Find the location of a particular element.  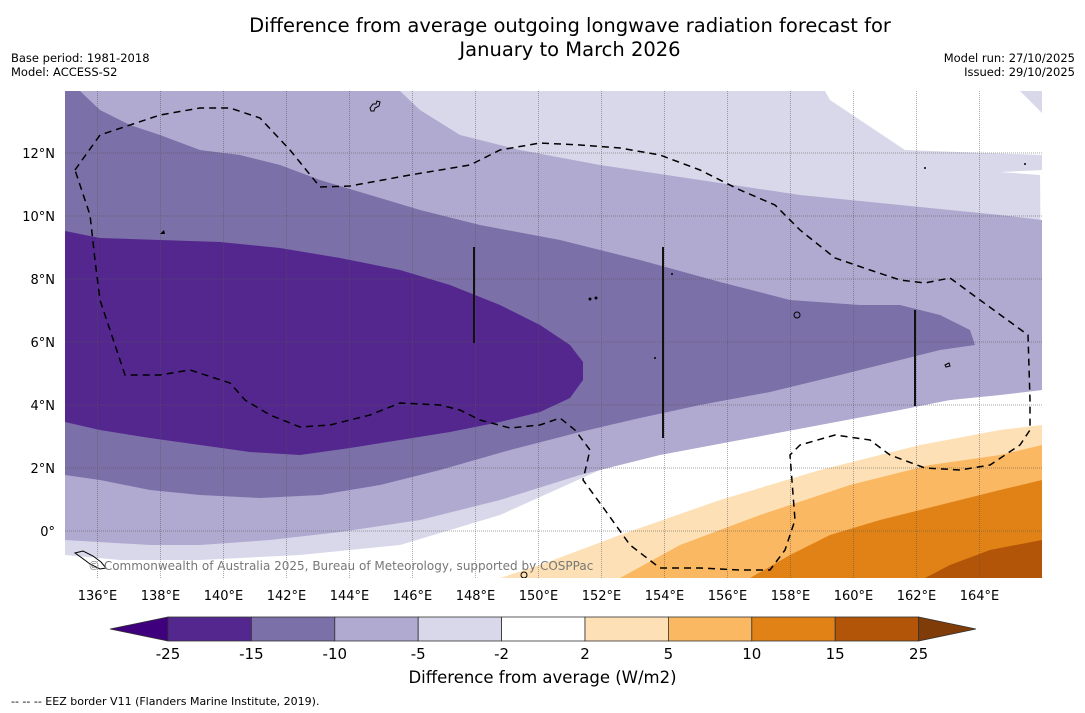

lat-tick-label: 0° is located at coordinates (47, 532).